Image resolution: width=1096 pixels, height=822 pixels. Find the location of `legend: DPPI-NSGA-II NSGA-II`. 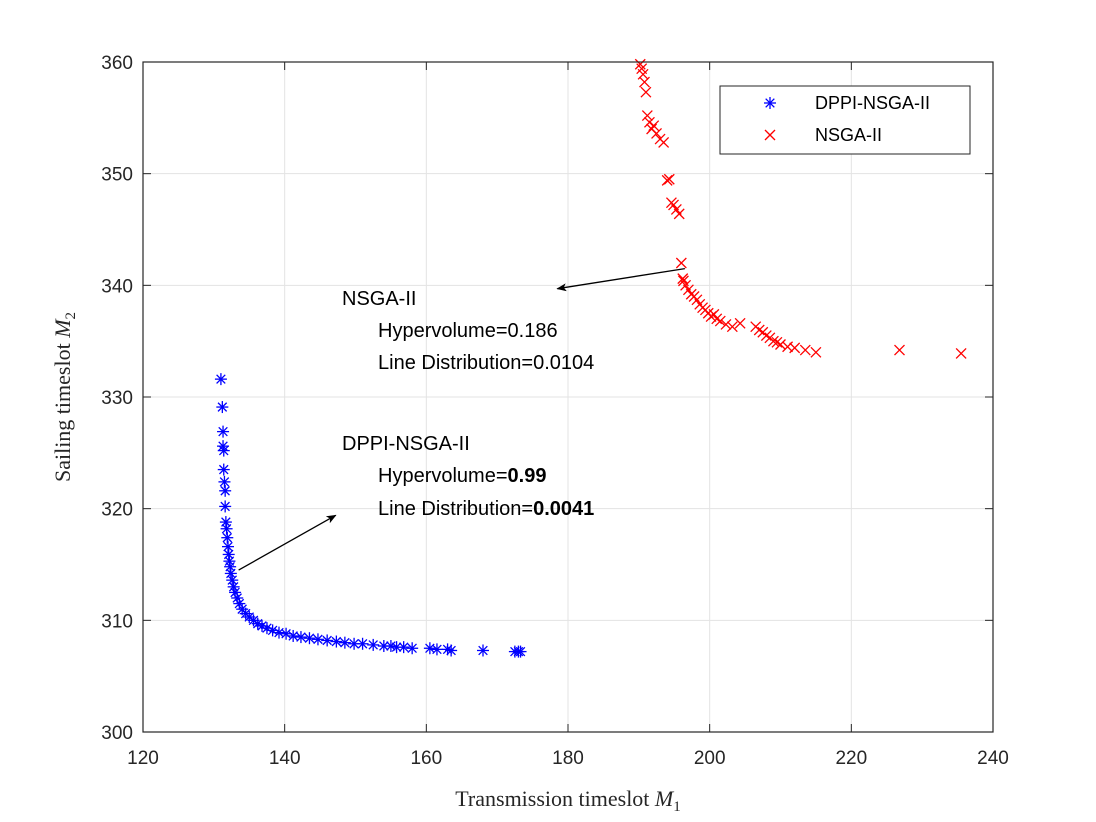

legend: DPPI-NSGA-II NSGA-II is located at coordinates (845, 120).